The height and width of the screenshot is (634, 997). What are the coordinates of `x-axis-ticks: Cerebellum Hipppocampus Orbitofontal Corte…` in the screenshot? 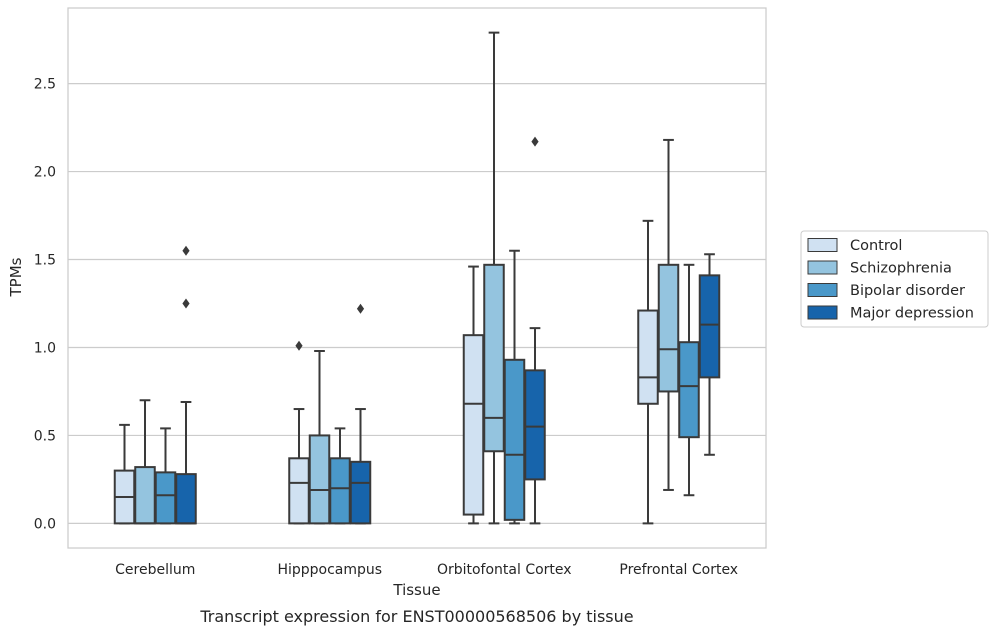 It's located at (426, 570).